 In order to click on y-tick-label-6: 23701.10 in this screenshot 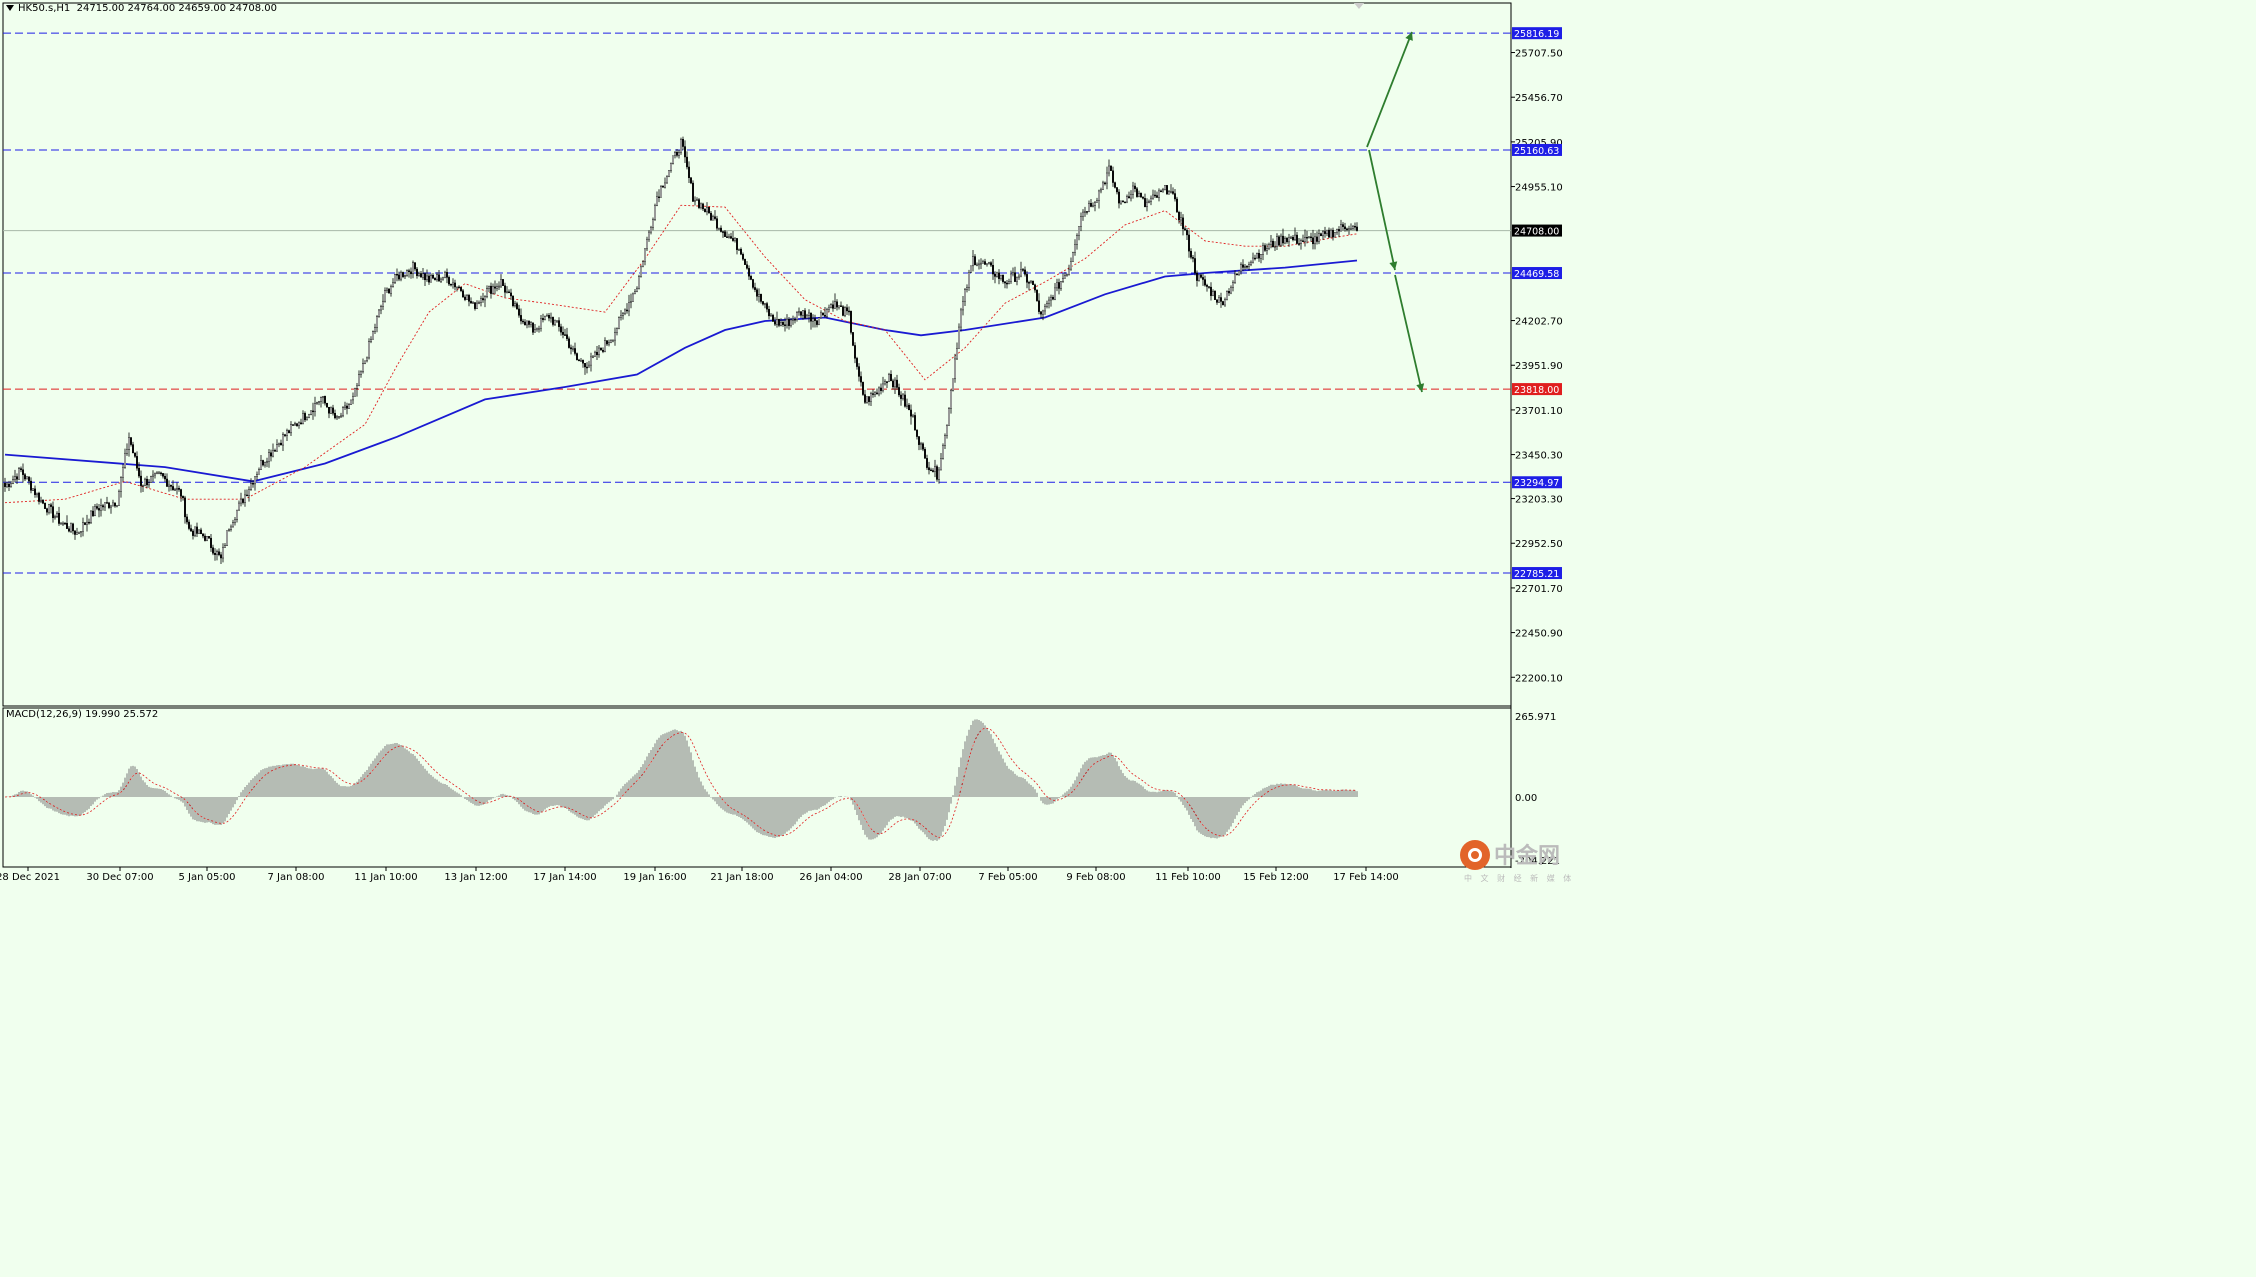, I will do `click(1539, 411)`.